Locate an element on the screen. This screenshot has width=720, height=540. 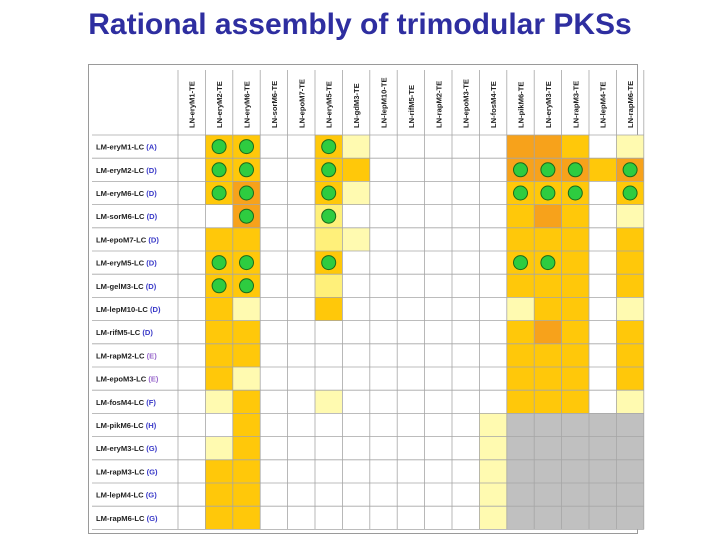
column-header: LN-sorM6-TE is located at coordinates (274, 104).